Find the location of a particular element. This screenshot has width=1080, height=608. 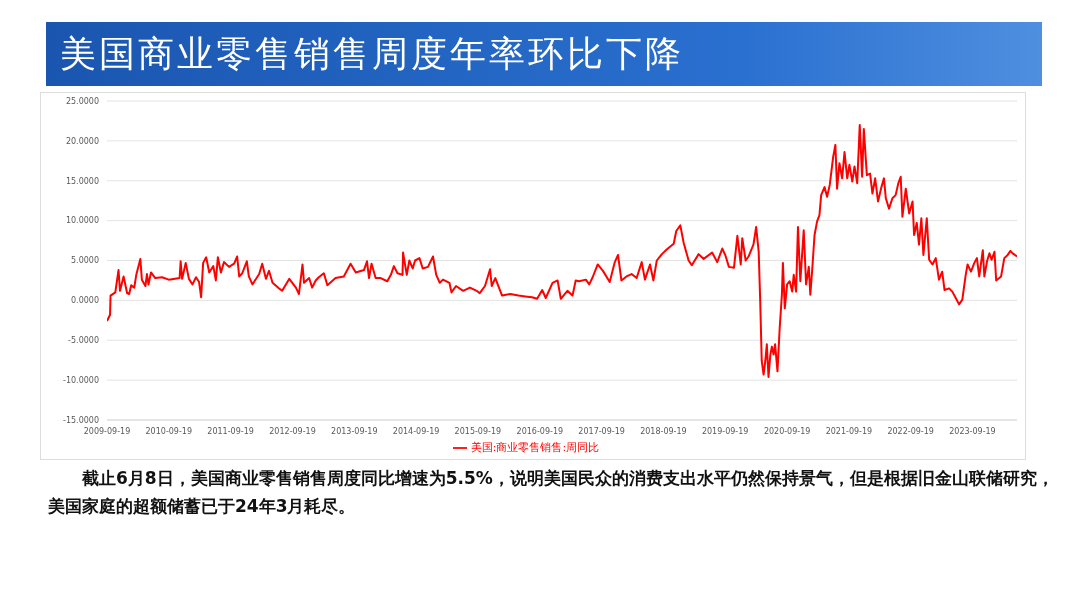

x-tick-label: 2014-09-19 is located at coordinates (416, 431).